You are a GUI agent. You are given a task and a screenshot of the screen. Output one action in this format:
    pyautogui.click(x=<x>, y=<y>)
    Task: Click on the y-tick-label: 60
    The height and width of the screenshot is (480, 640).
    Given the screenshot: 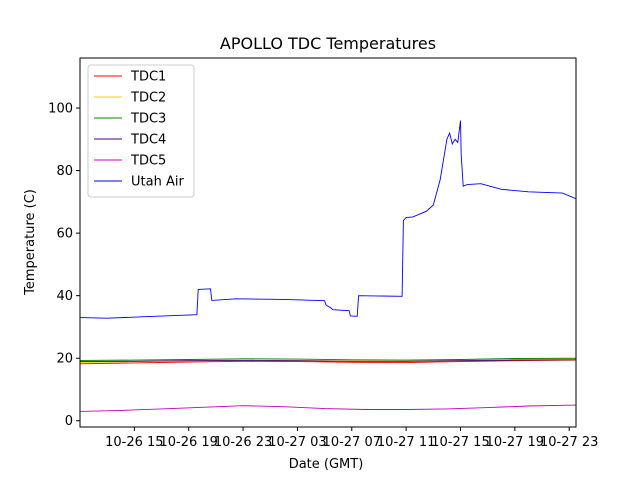 What is the action you would take?
    pyautogui.click(x=64, y=234)
    